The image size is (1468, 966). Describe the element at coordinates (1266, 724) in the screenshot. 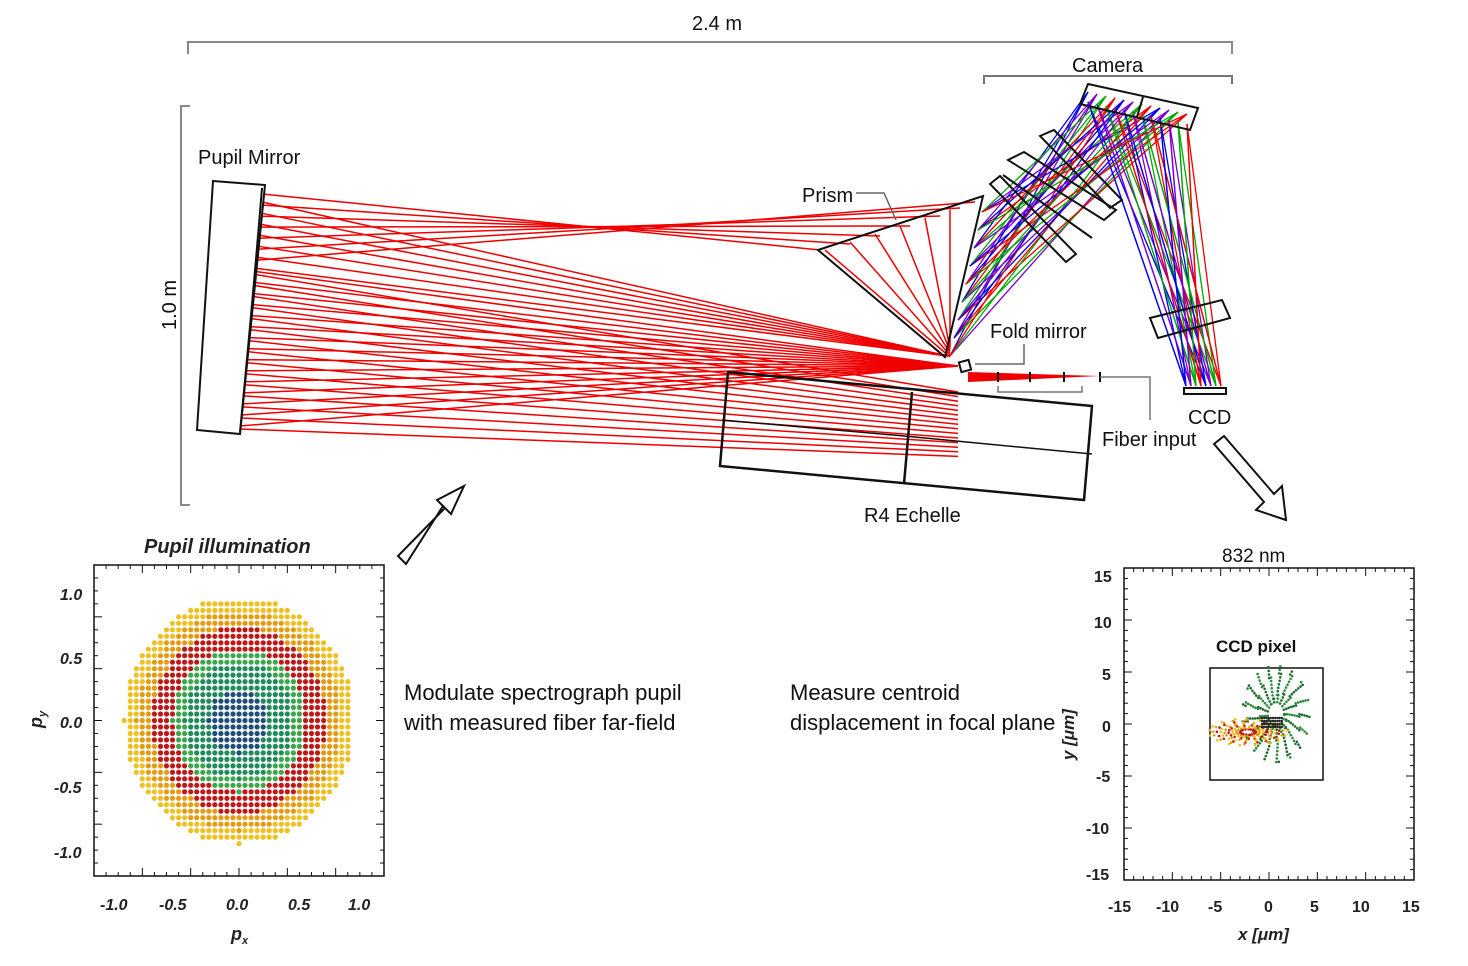

I see `ccd-pixel-box` at that location.